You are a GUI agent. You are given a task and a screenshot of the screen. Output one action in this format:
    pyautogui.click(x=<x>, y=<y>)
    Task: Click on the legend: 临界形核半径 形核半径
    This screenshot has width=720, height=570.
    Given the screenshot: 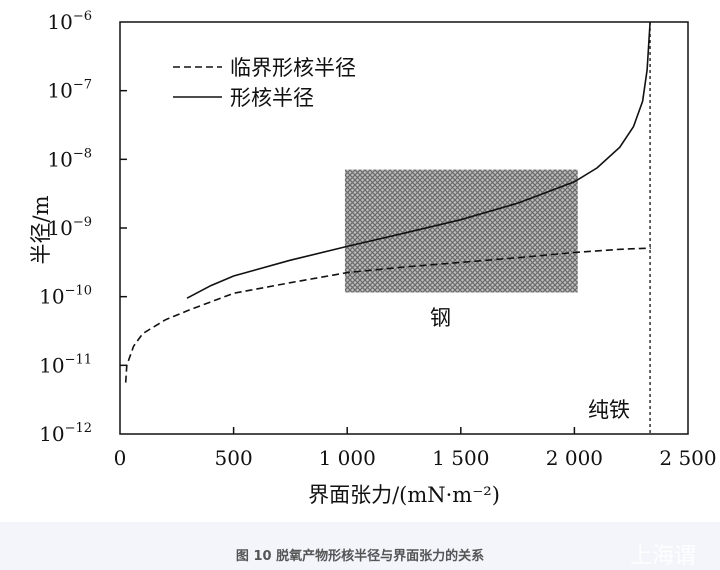 What is the action you would take?
    pyautogui.click(x=264, y=83)
    